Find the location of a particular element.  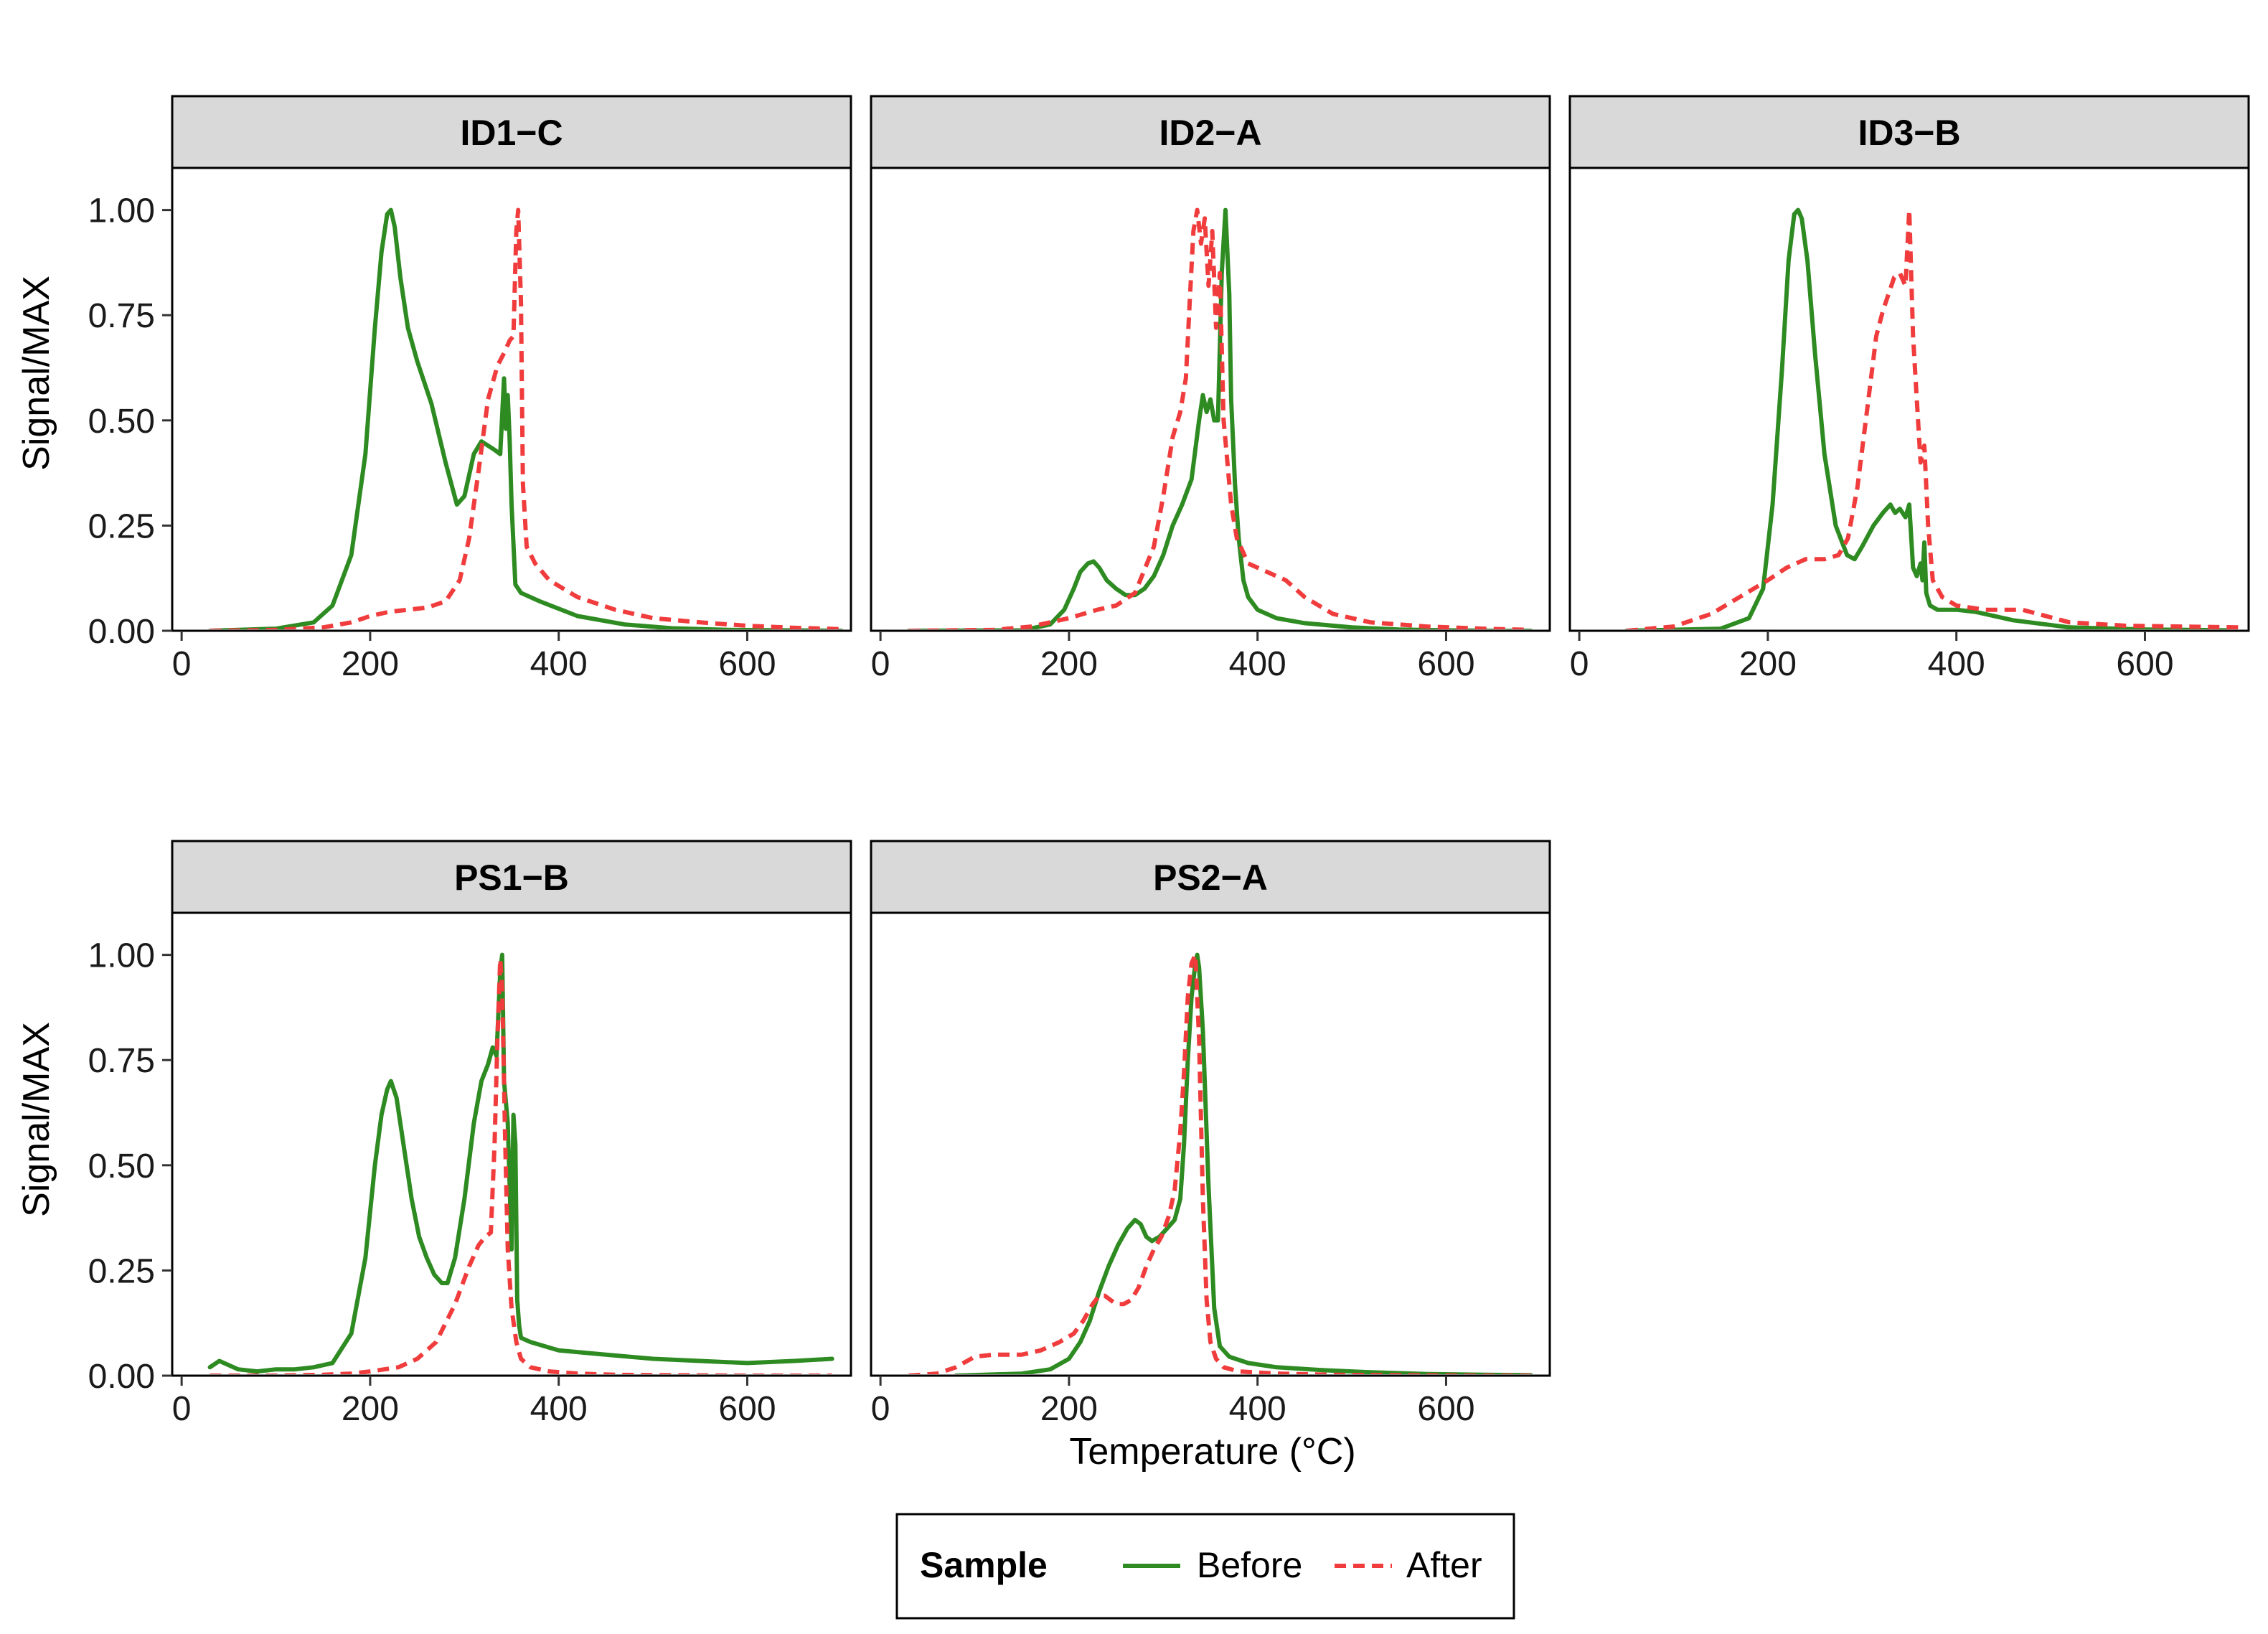

panel-4-title: PS1−B is located at coordinates (511, 878).